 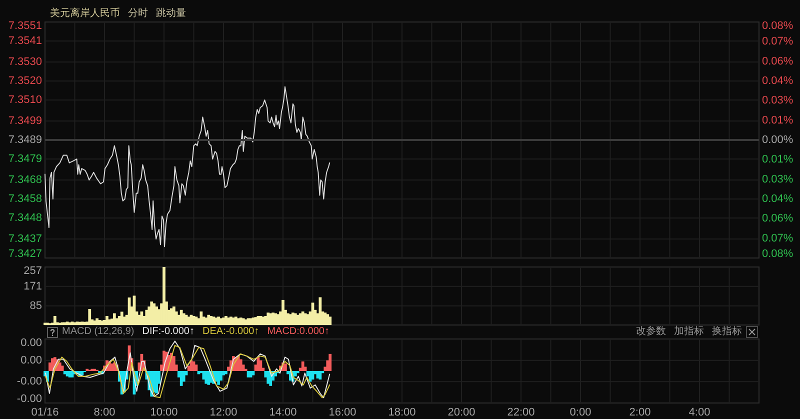 What do you see at coordinates (138, 14) in the screenshot?
I see `text: 分时` at bounding box center [138, 14].